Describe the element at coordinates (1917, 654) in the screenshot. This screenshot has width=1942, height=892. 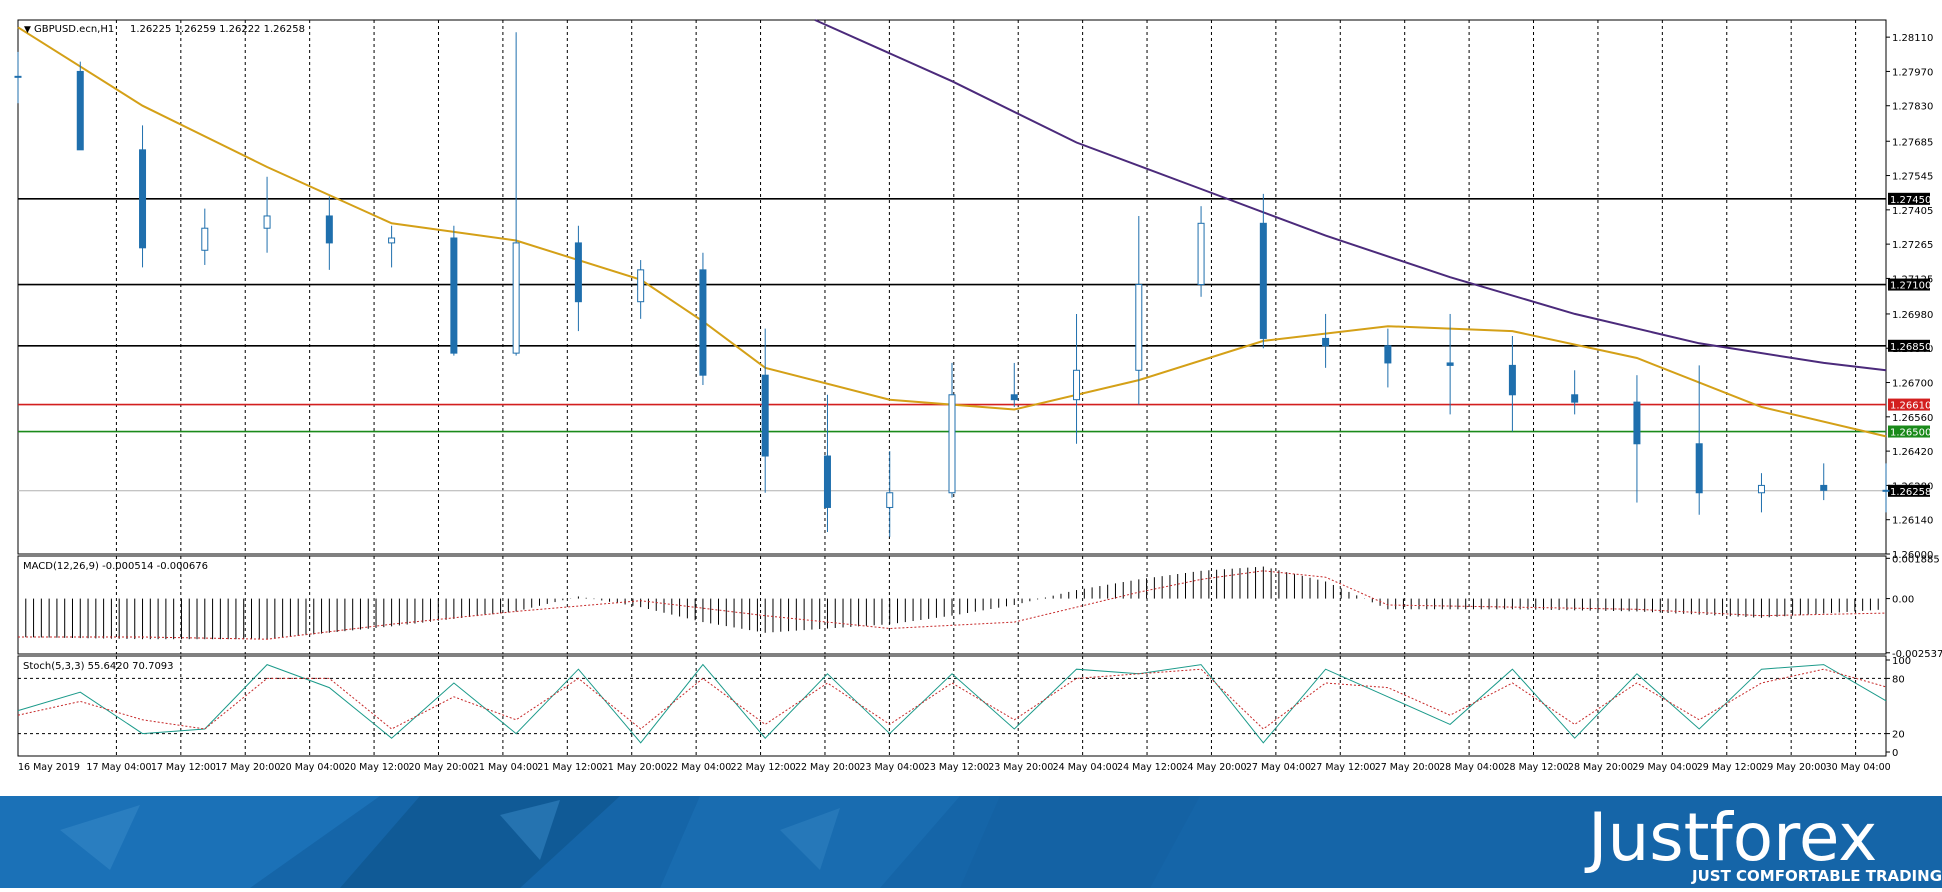
I see `macd-tick-label: -0.002537` at that location.